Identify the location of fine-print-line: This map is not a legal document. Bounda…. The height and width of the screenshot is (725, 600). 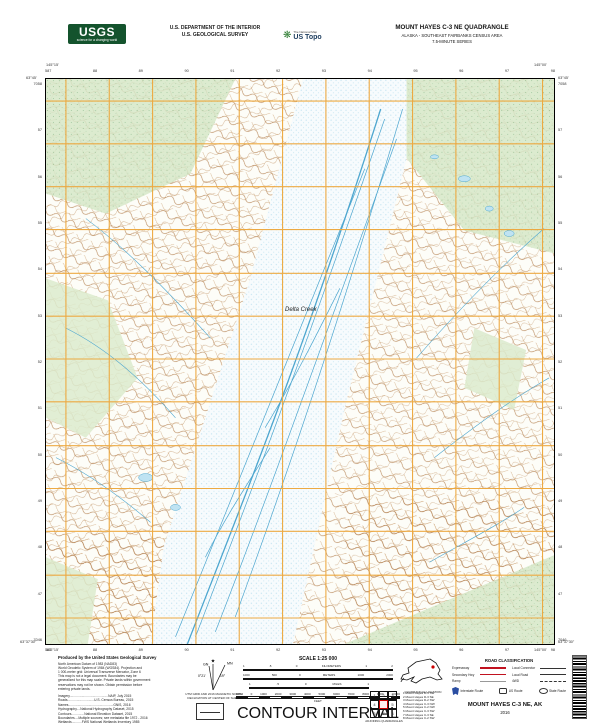
(97, 676).